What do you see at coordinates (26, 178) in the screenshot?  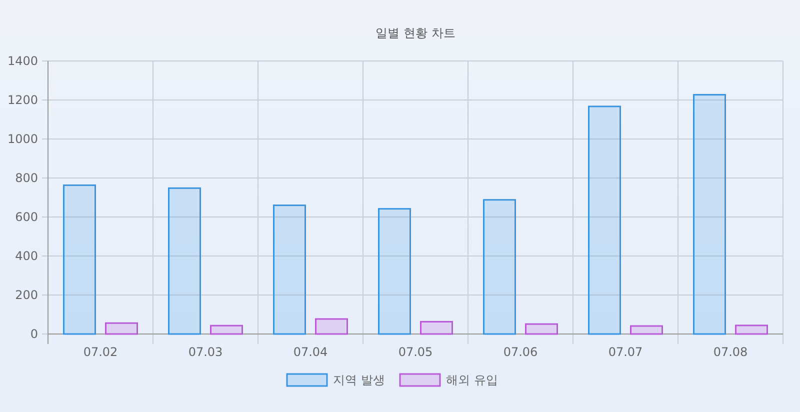 I see `y-tick-label: 800` at bounding box center [26, 178].